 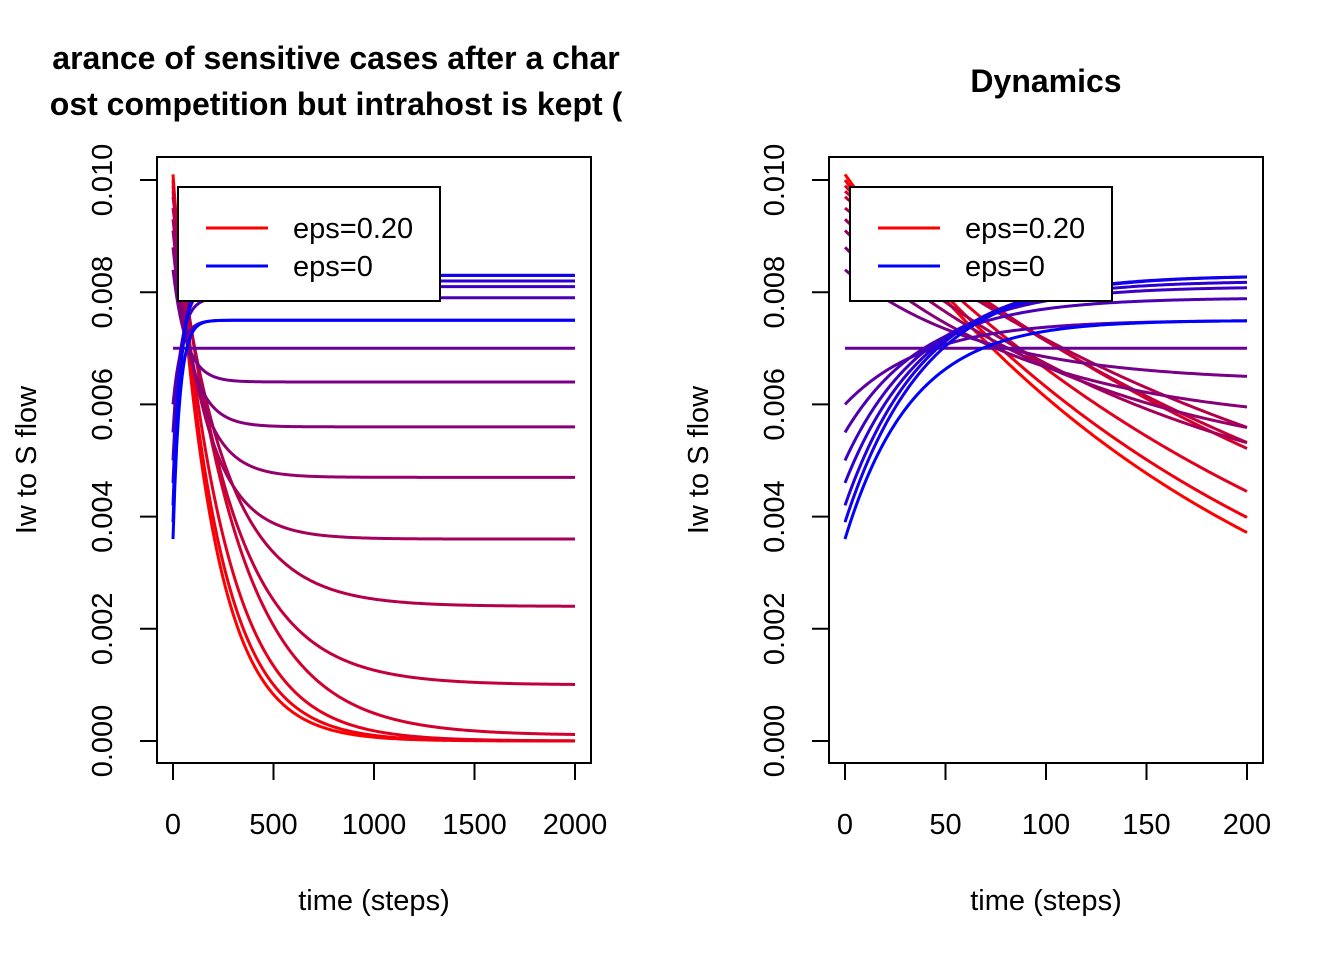 What do you see at coordinates (1146, 825) in the screenshot?
I see `x-tick-label: 150` at bounding box center [1146, 825].